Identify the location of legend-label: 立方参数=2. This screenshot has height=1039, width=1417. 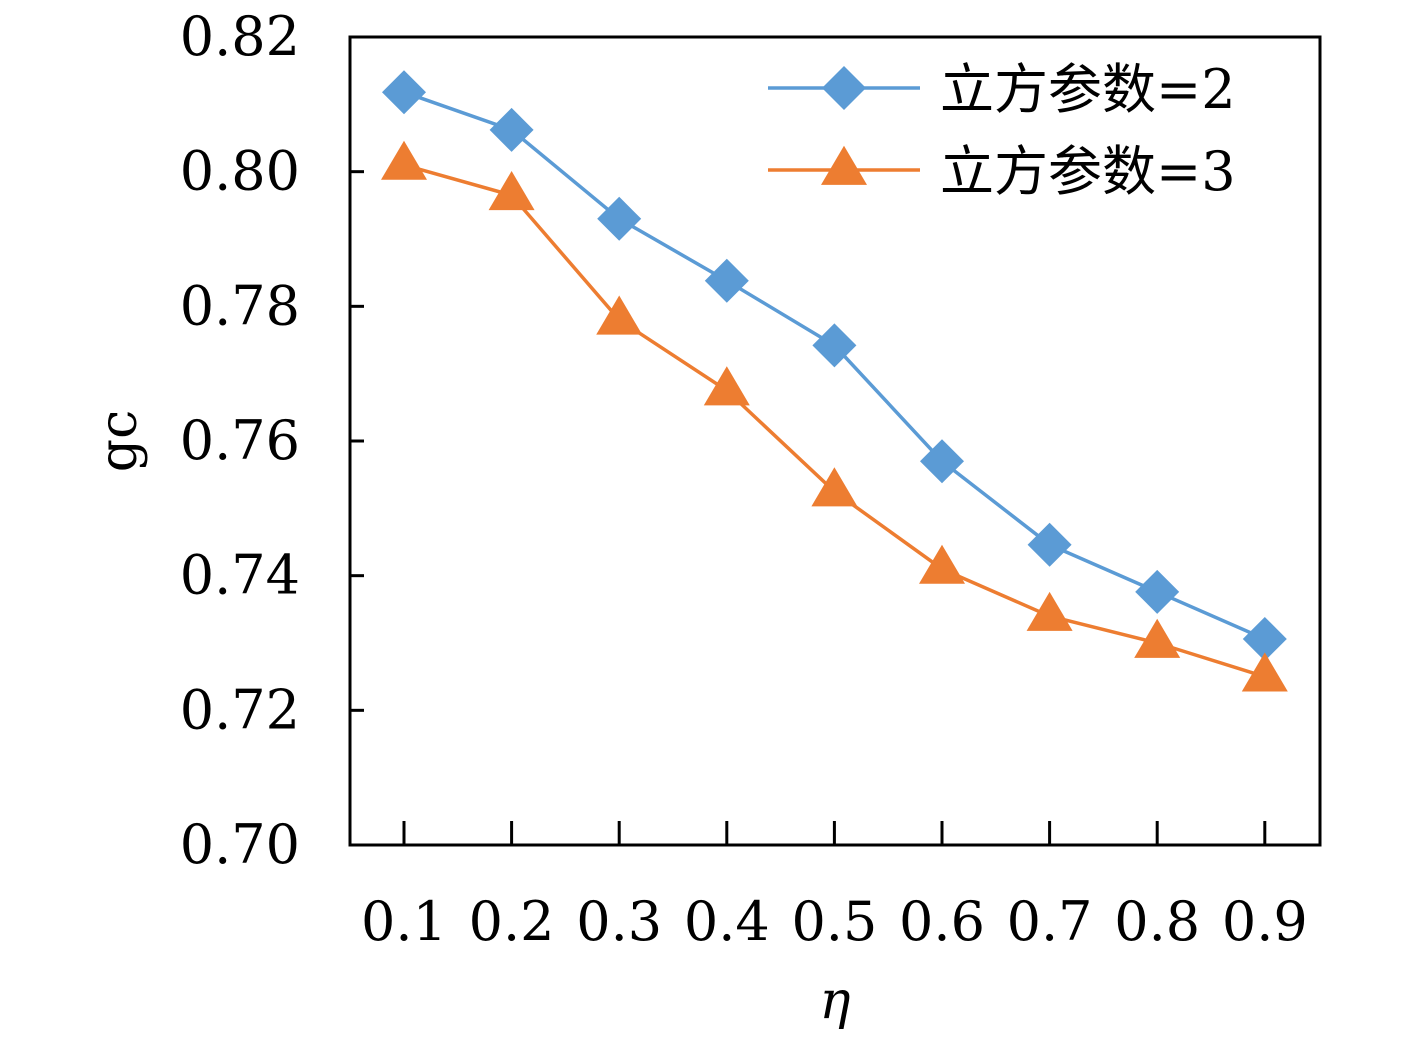
(1088, 89).